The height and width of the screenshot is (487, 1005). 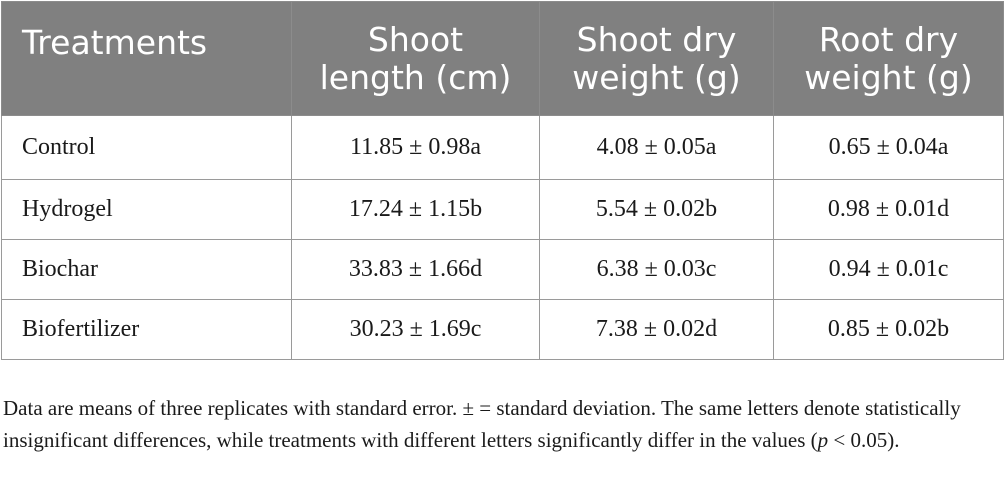 What do you see at coordinates (146, 269) in the screenshot?
I see `treatment-name-cell: Biochar` at bounding box center [146, 269].